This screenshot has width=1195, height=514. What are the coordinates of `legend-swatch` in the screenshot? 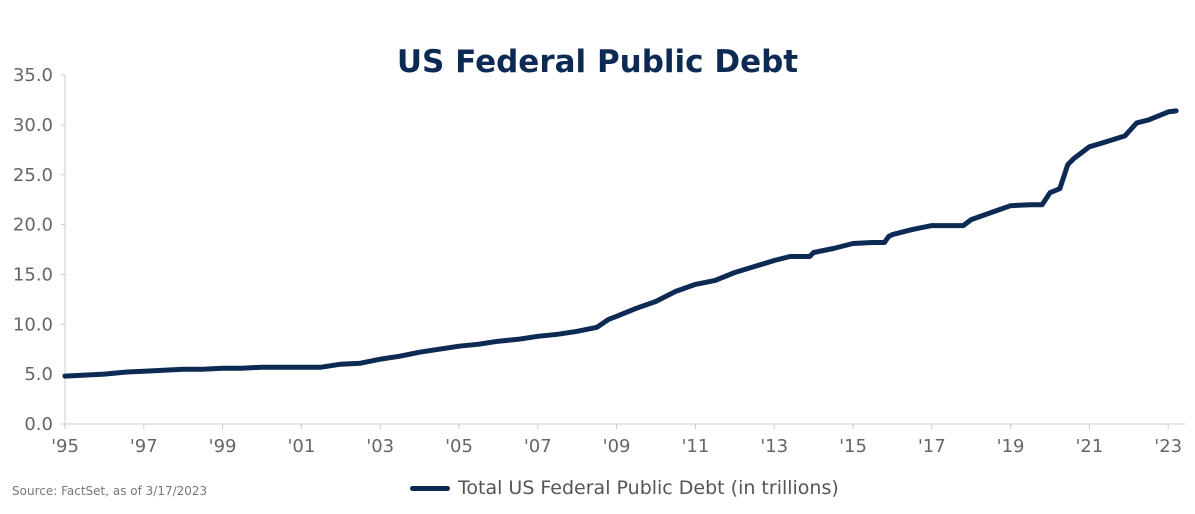 It's located at (430, 488).